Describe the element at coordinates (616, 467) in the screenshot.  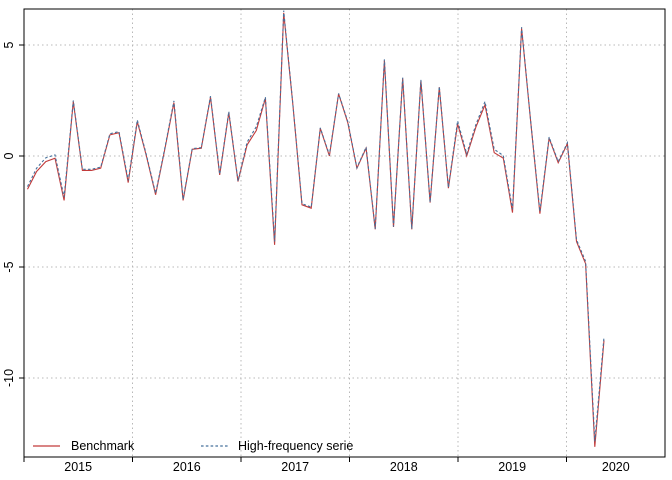
I see `x-axis-tick-label: 2020` at that location.